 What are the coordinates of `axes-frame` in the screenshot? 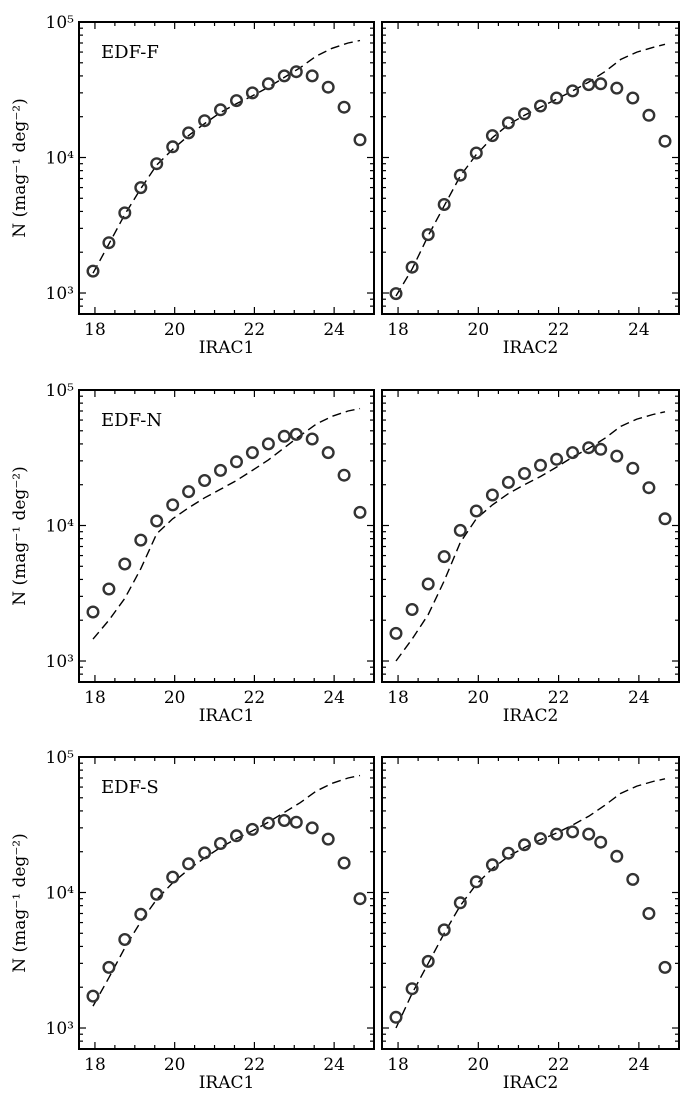 It's located at (226, 536).